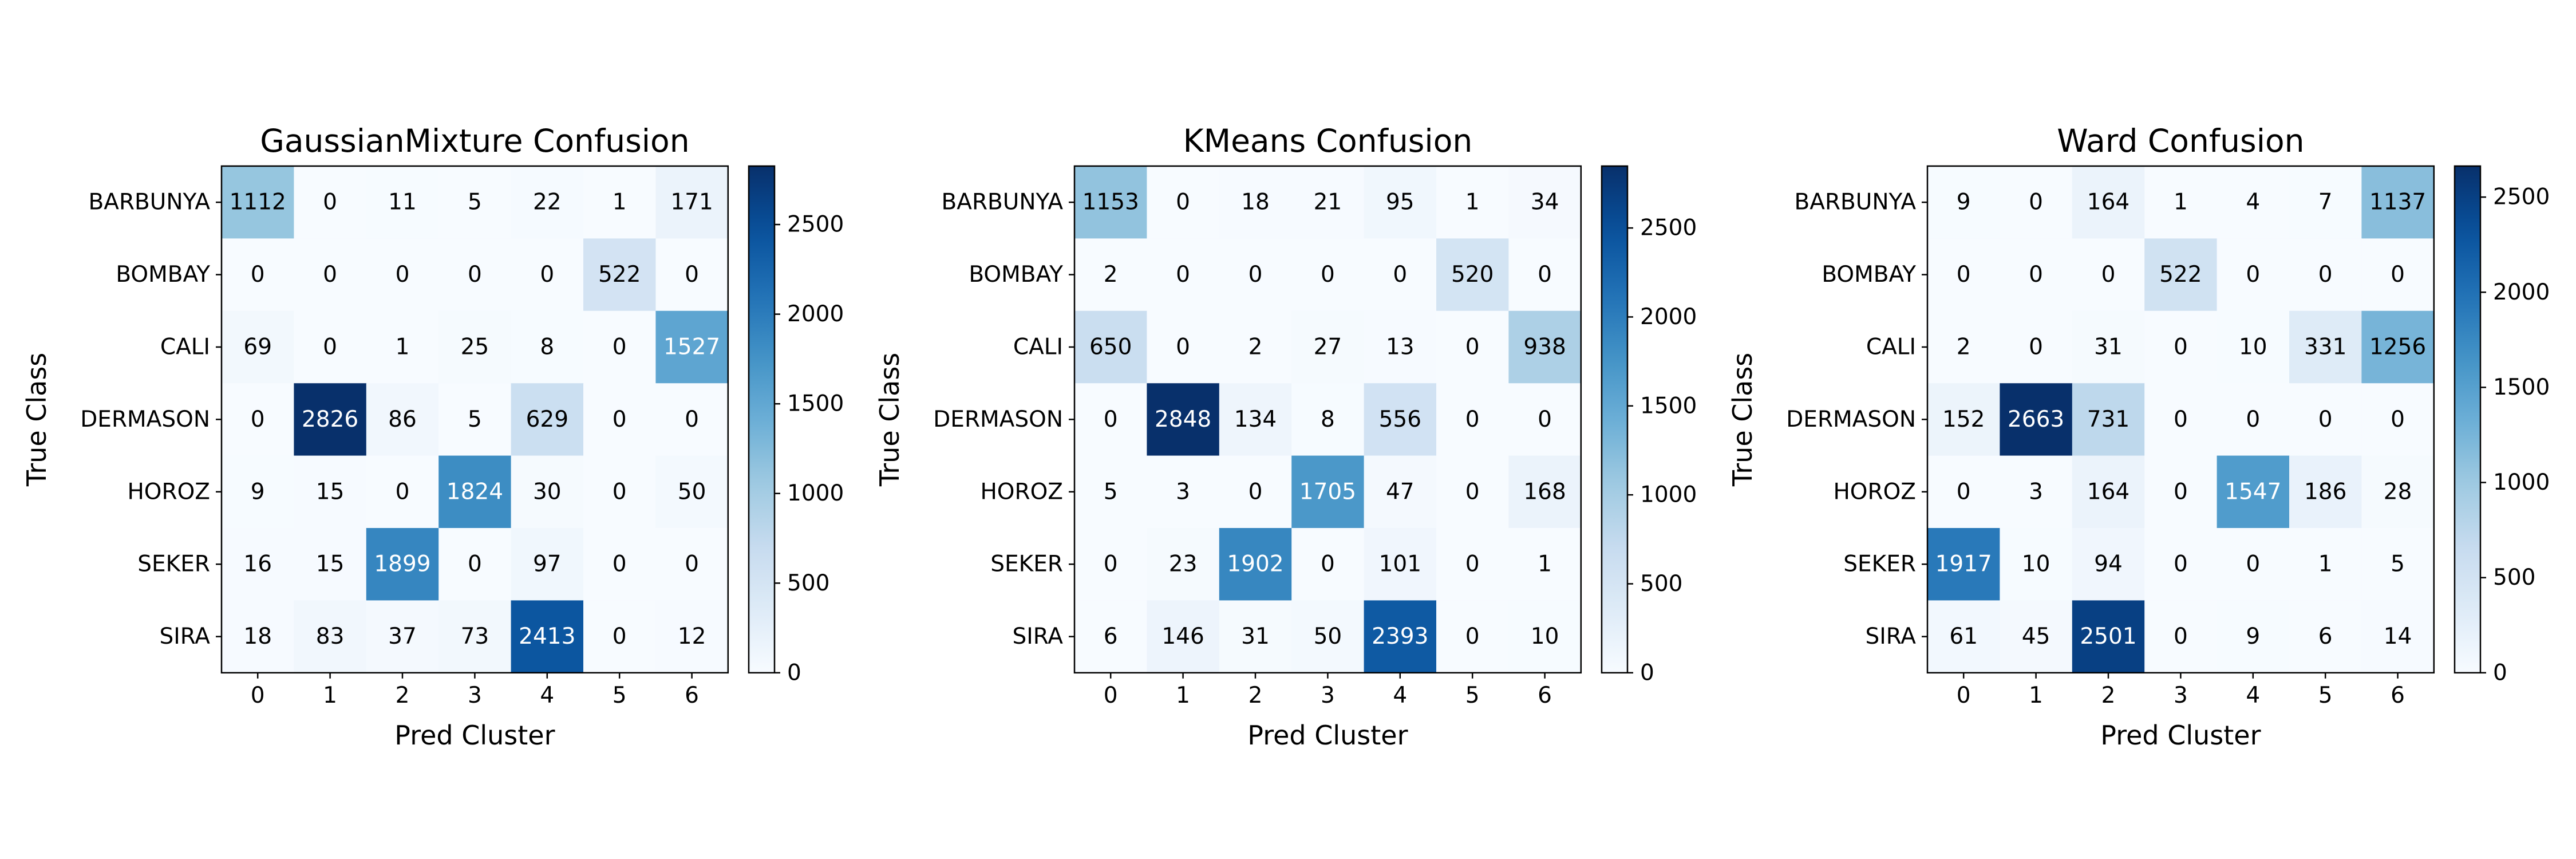 The height and width of the screenshot is (859, 2576). What do you see at coordinates (1851, 419) in the screenshot?
I see `y-tick-label: DERMASON` at bounding box center [1851, 419].